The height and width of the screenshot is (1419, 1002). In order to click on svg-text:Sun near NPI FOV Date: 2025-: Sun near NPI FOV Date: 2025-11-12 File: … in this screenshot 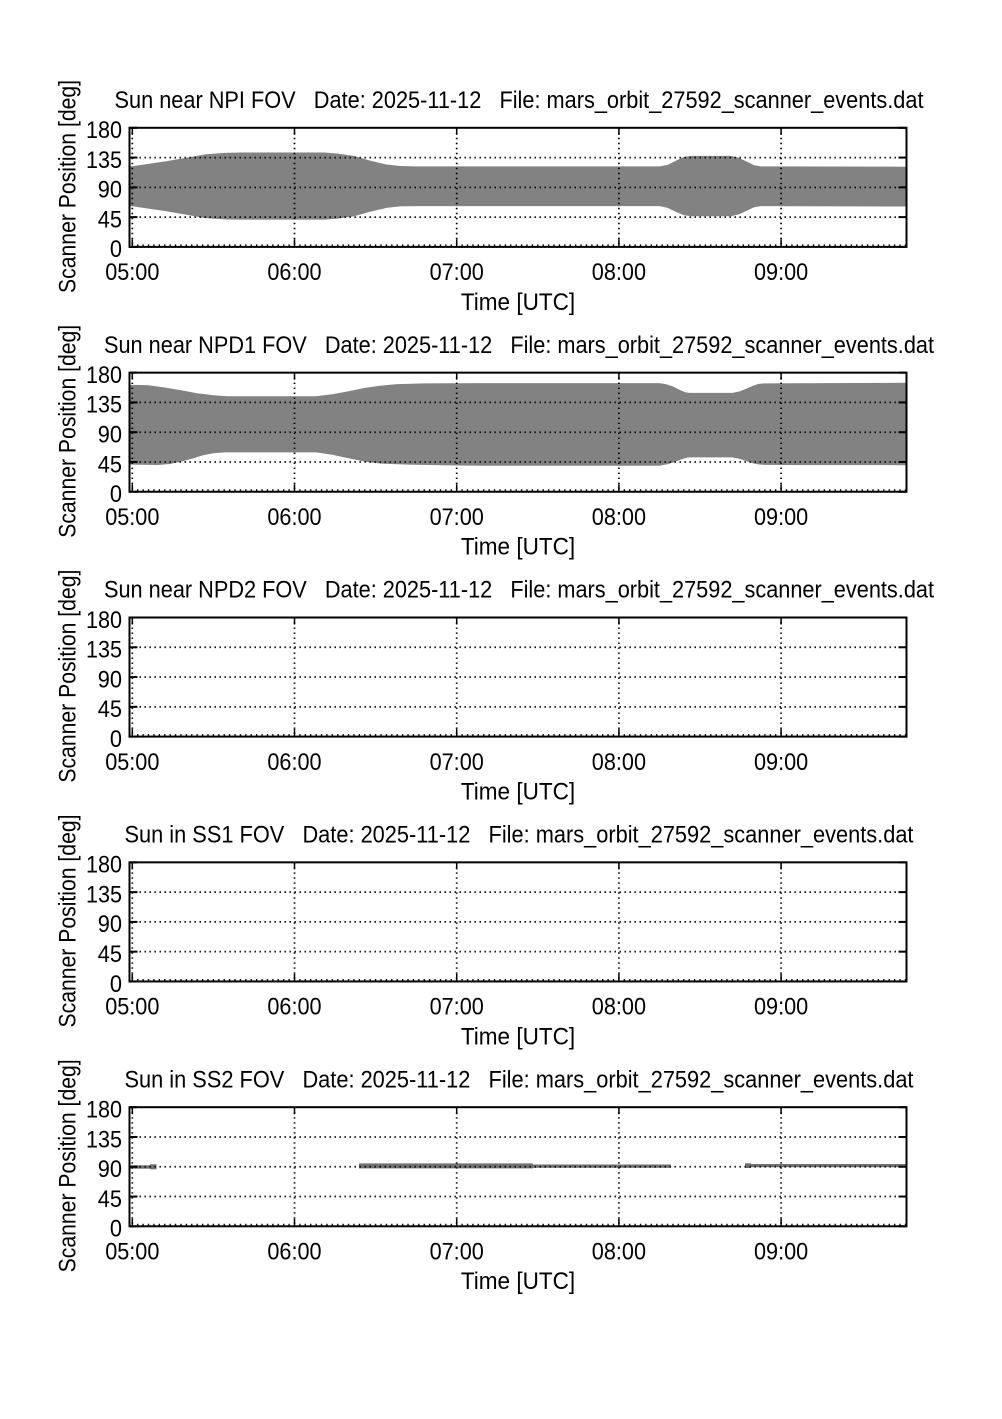, I will do `click(519, 100)`.